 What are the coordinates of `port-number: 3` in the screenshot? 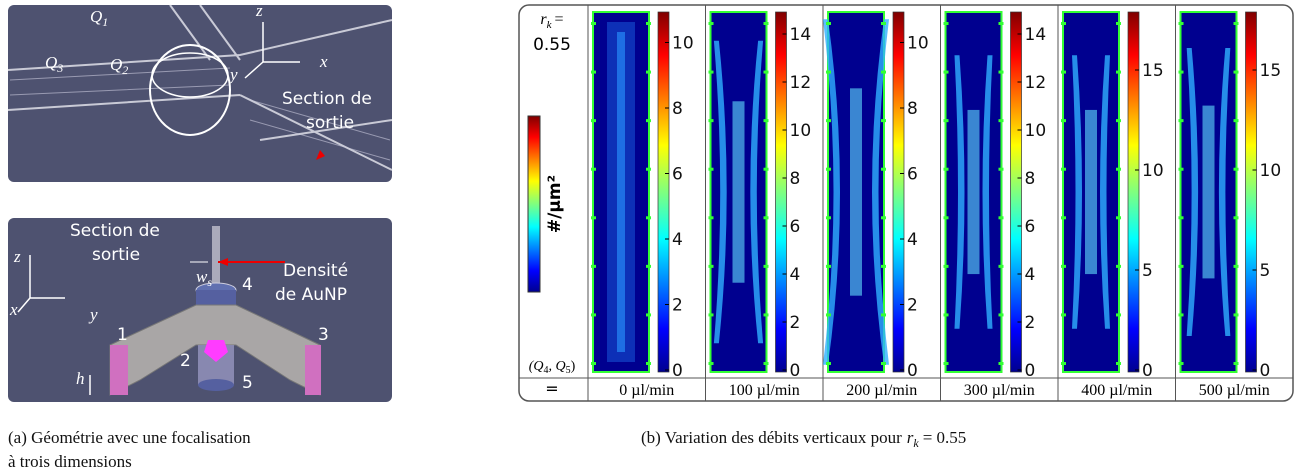 It's located at (323, 335).